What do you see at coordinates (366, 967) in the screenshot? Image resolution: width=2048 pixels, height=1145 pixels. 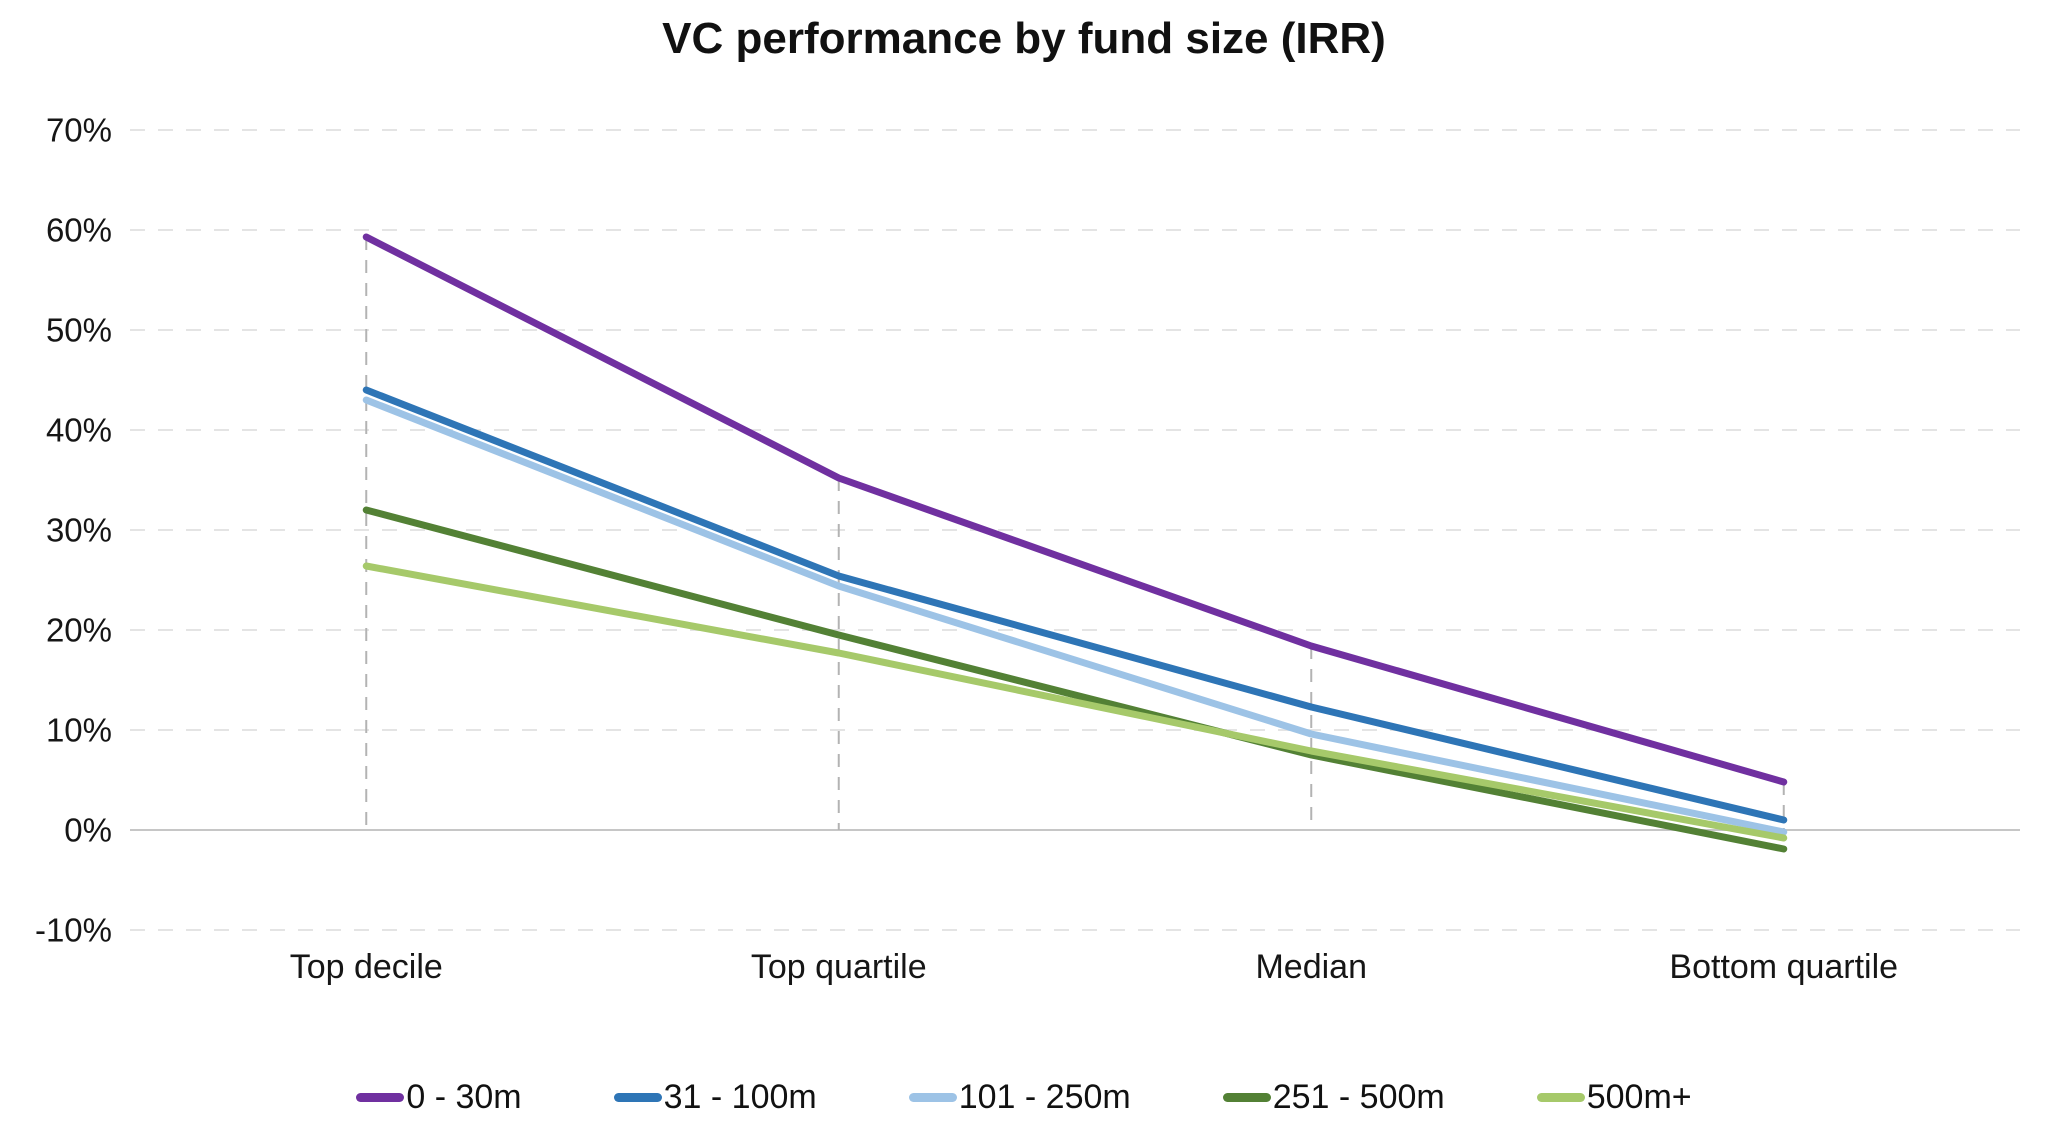 I see `x-category-label: Top decile` at bounding box center [366, 967].